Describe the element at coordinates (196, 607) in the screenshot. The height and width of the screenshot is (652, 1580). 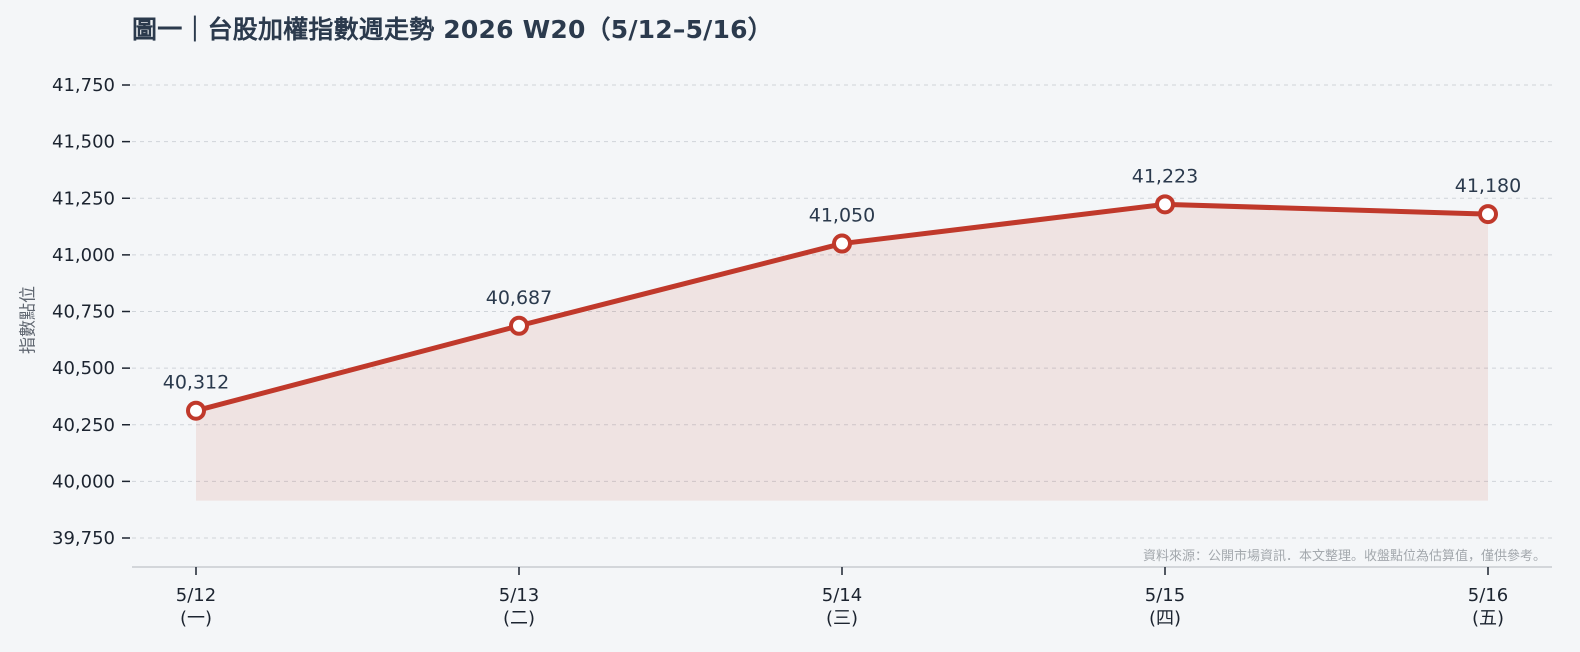
I see `x-tick-label: 5/12 (一)` at that location.